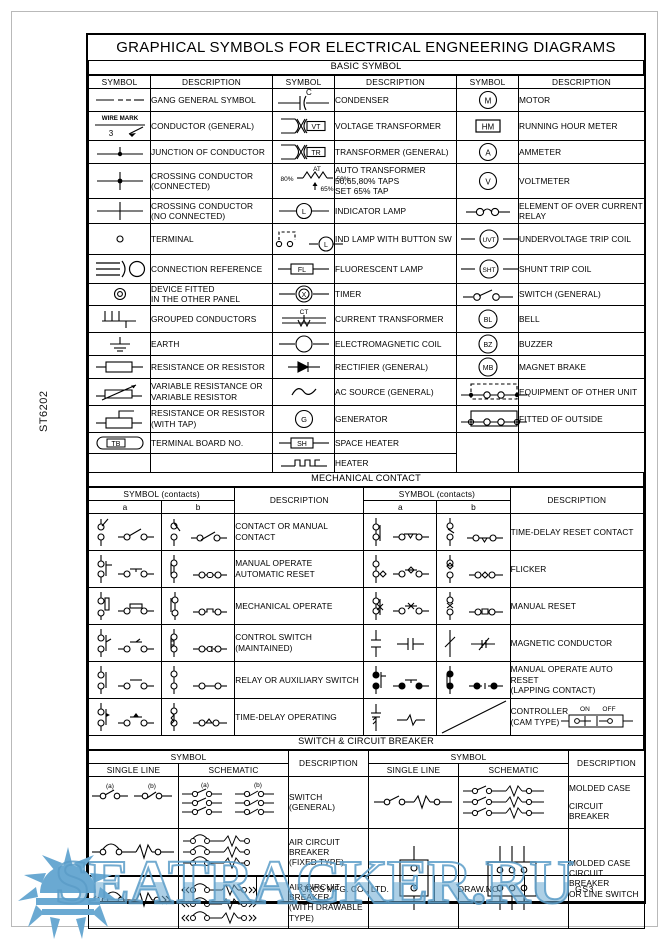 Image resolution: width=669 pixels, height=941 pixels. I want to click on symbol-dashed-gang-line, so click(119, 100).